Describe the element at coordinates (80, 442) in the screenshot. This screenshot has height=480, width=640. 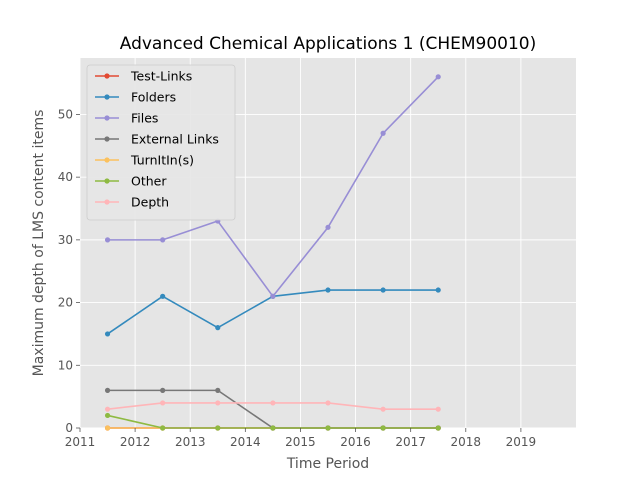
I see `x-tick-label: 2011` at that location.